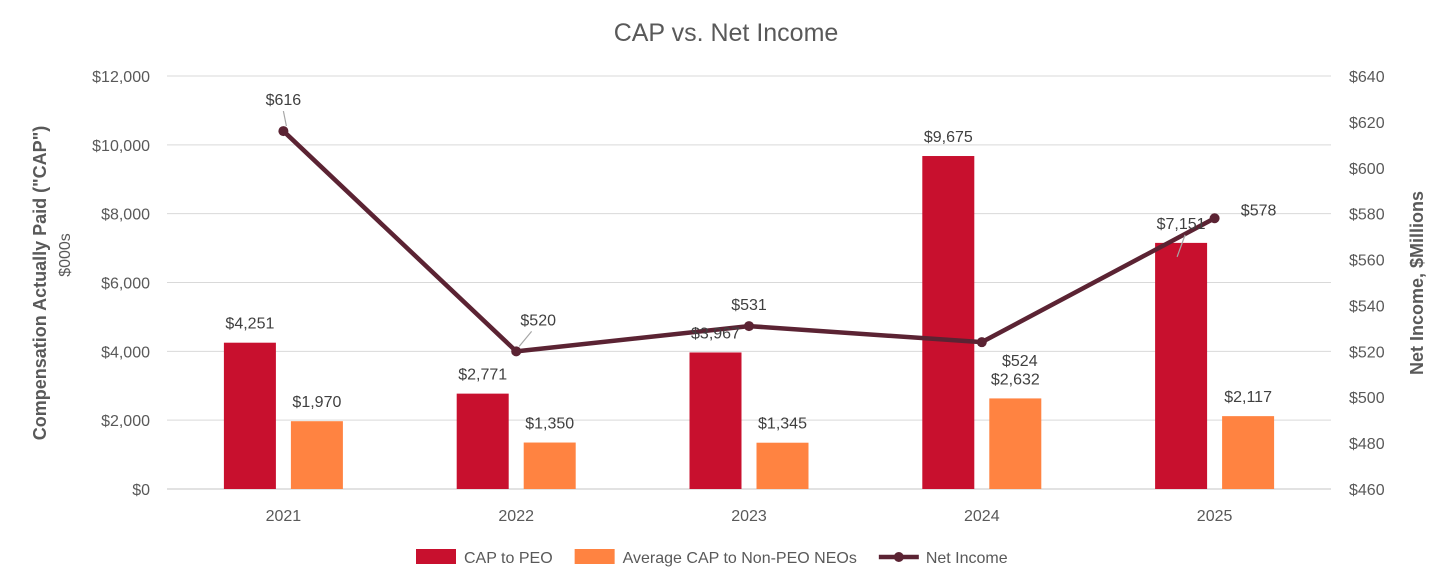  What do you see at coordinates (1367, 261) in the screenshot?
I see `right-tick-label: $560` at bounding box center [1367, 261].